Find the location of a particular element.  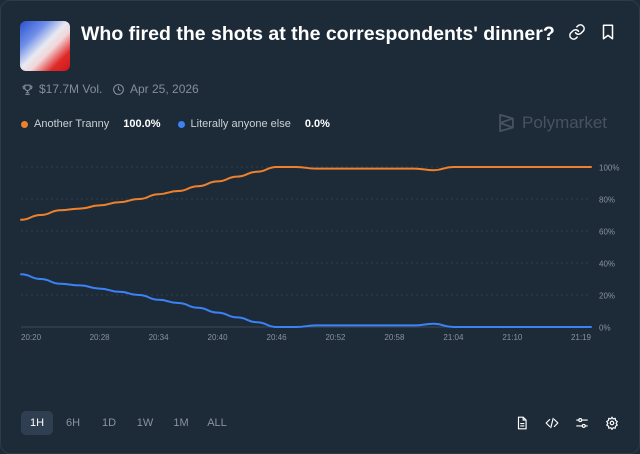

y-tick-label: 80% is located at coordinates (607, 200).